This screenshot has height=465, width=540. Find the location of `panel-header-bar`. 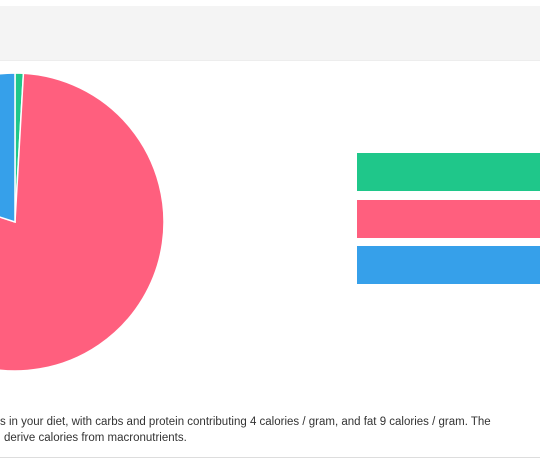

panel-header-bar is located at coordinates (270, 33).